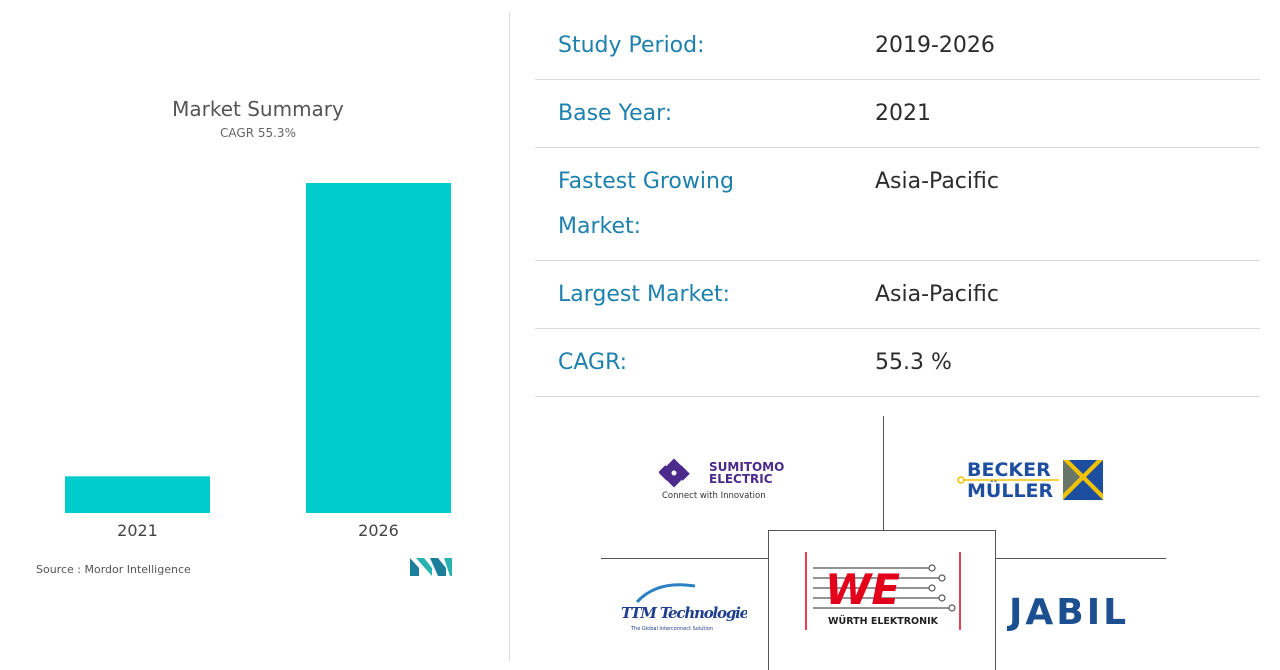 The width and height of the screenshot is (1280, 670). What do you see at coordinates (1083, 480) in the screenshot?
I see `becker-cross-icon` at bounding box center [1083, 480].